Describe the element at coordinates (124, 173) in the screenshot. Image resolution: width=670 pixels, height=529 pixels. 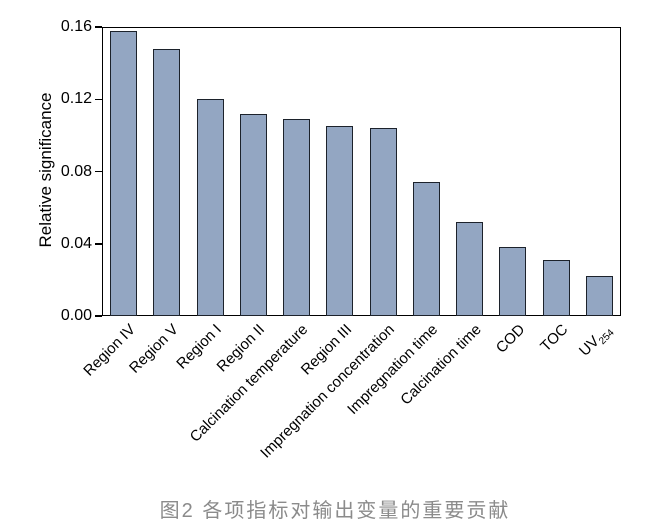
I see `bar-region-iv` at that location.